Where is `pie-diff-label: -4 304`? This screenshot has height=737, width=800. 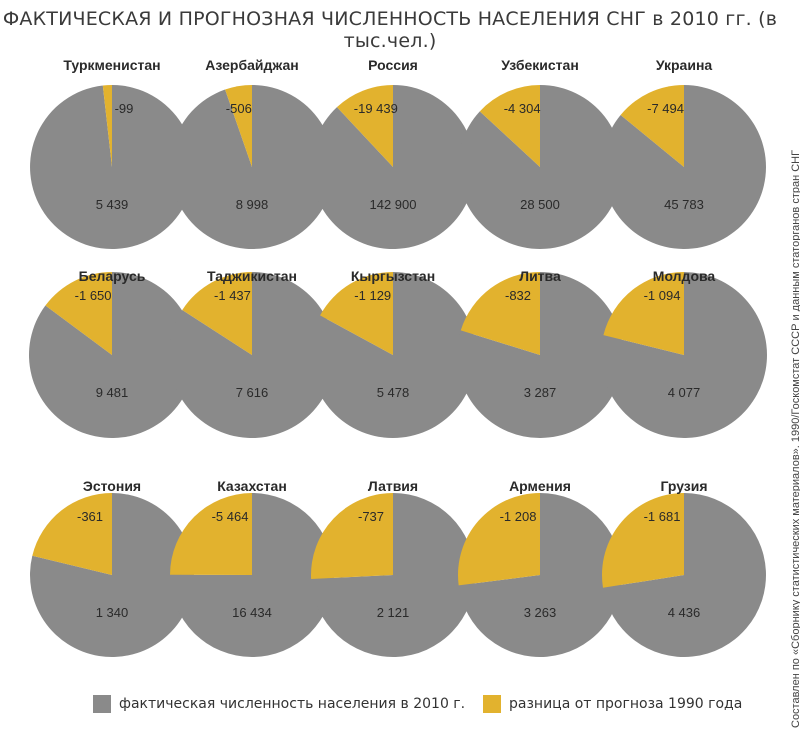
pie-diff-label: -4 304 is located at coordinates (522, 108).